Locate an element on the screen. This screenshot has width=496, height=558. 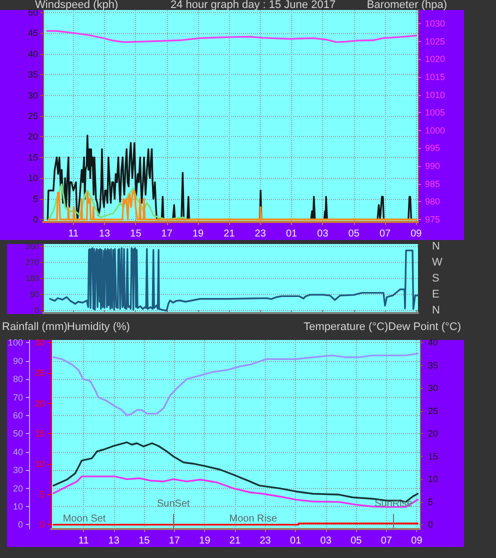
text: W is located at coordinates (437, 262).